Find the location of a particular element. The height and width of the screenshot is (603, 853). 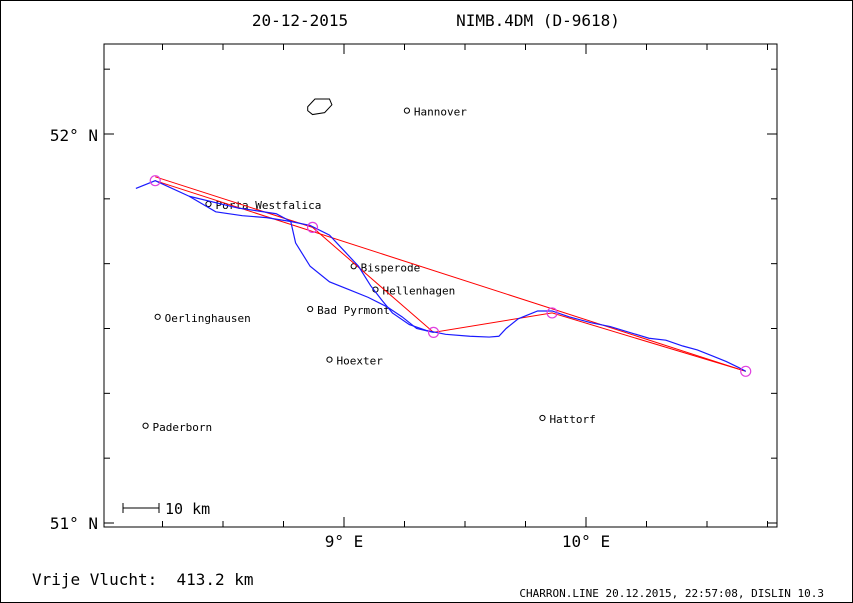

place-label: Paderborn is located at coordinates (183, 427).